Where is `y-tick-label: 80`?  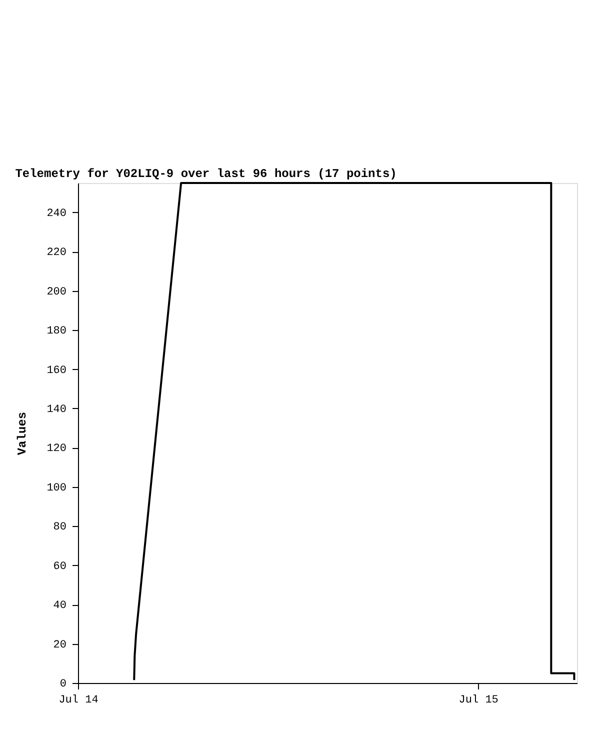
y-tick-label: 80 is located at coordinates (59, 528).